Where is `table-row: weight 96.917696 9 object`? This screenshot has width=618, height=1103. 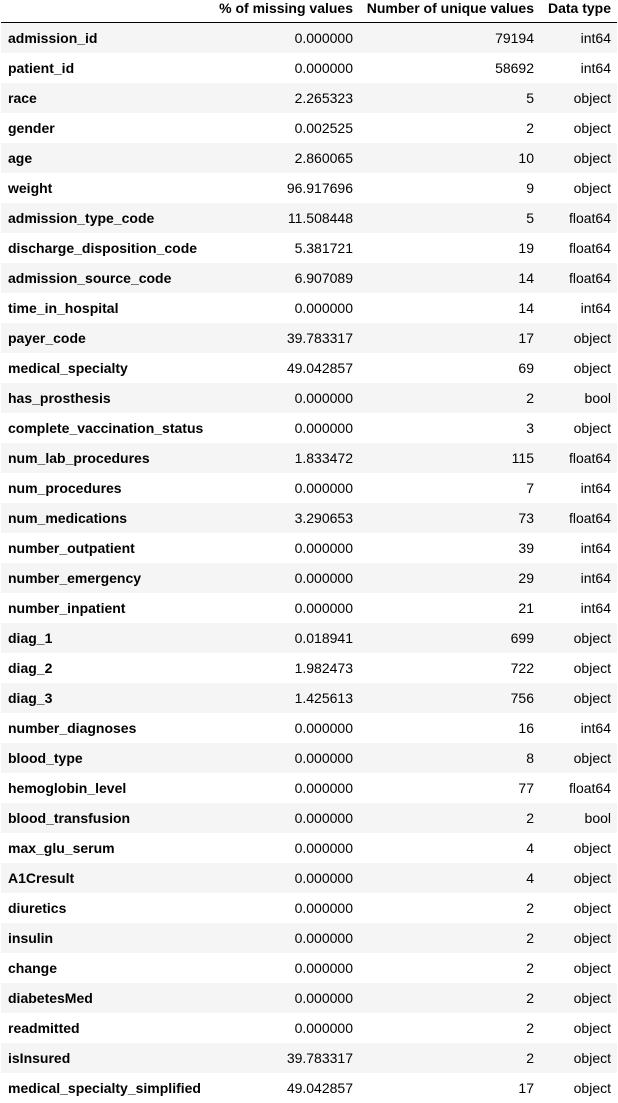 table-row: weight 96.917696 9 object is located at coordinates (309, 187).